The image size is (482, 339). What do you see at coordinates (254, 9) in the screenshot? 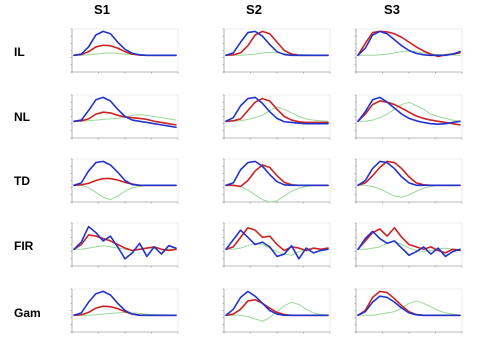
I see `column-header-s2: S2` at bounding box center [254, 9].